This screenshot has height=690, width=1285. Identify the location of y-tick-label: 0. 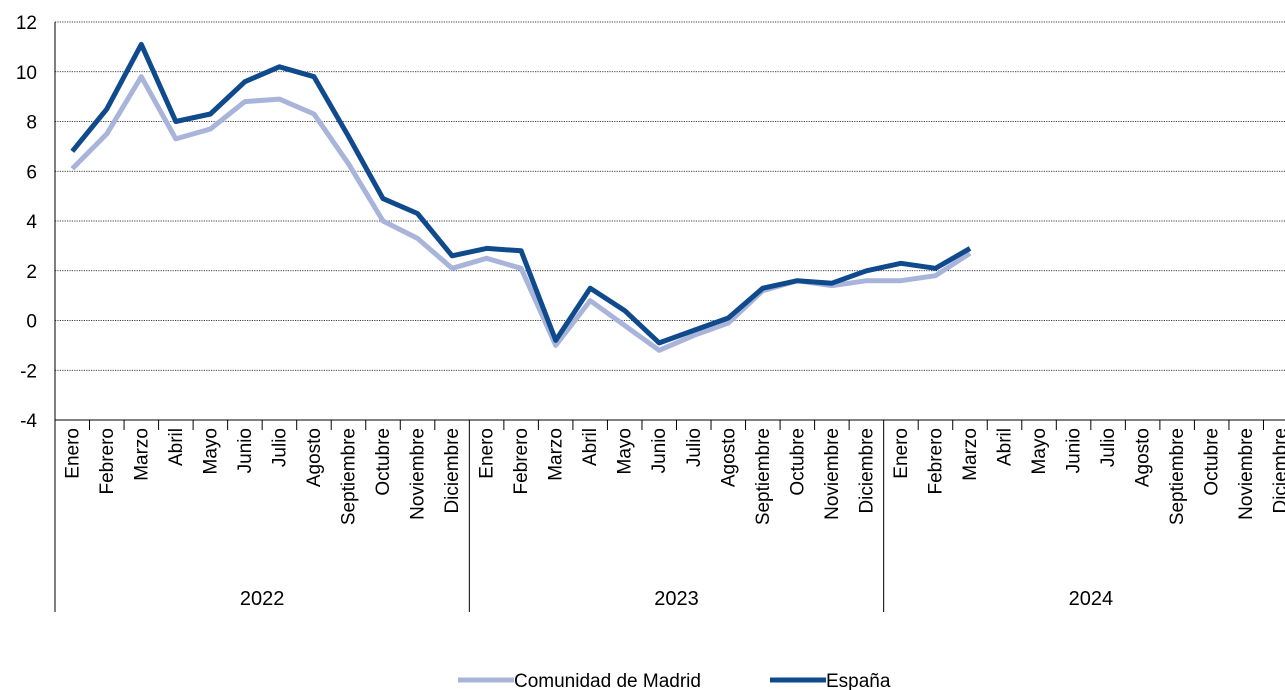
(31, 322).